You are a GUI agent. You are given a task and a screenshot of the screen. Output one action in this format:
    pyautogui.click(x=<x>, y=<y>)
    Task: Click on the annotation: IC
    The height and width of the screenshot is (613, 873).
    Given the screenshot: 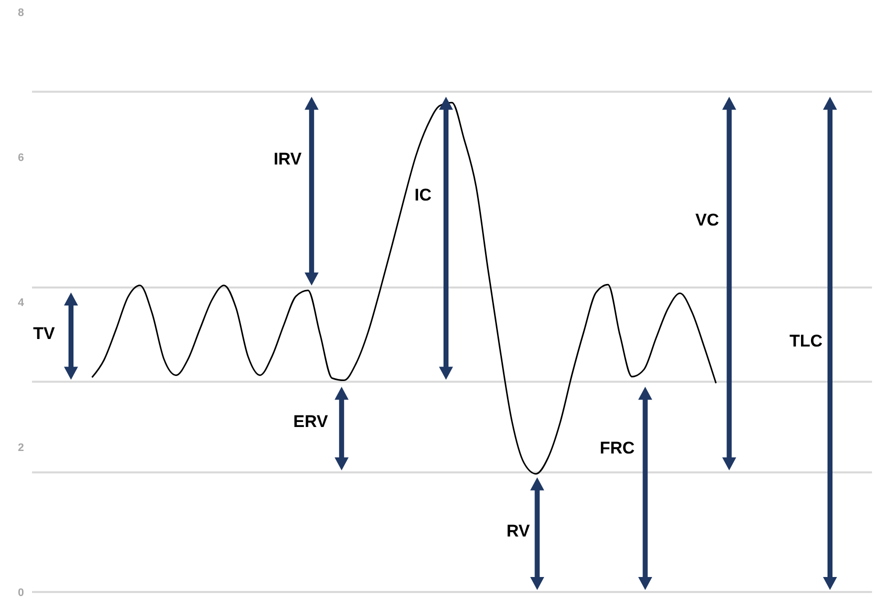 What is the action you would take?
    pyautogui.click(x=423, y=195)
    